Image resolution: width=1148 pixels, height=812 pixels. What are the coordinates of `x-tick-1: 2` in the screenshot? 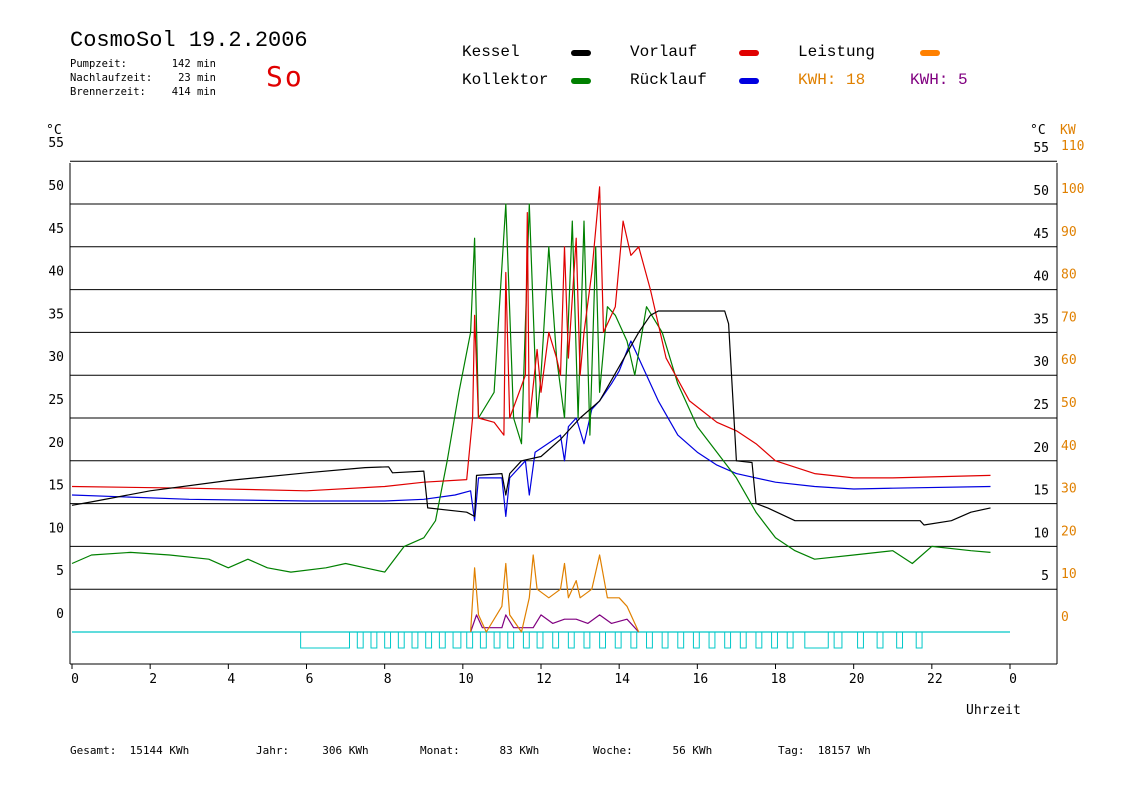 It's located at (153, 679).